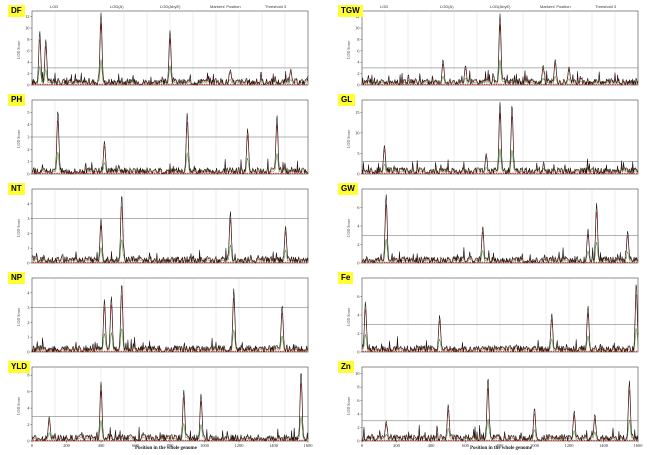  I want to click on x-tick-label: 1200, so click(240, 445).